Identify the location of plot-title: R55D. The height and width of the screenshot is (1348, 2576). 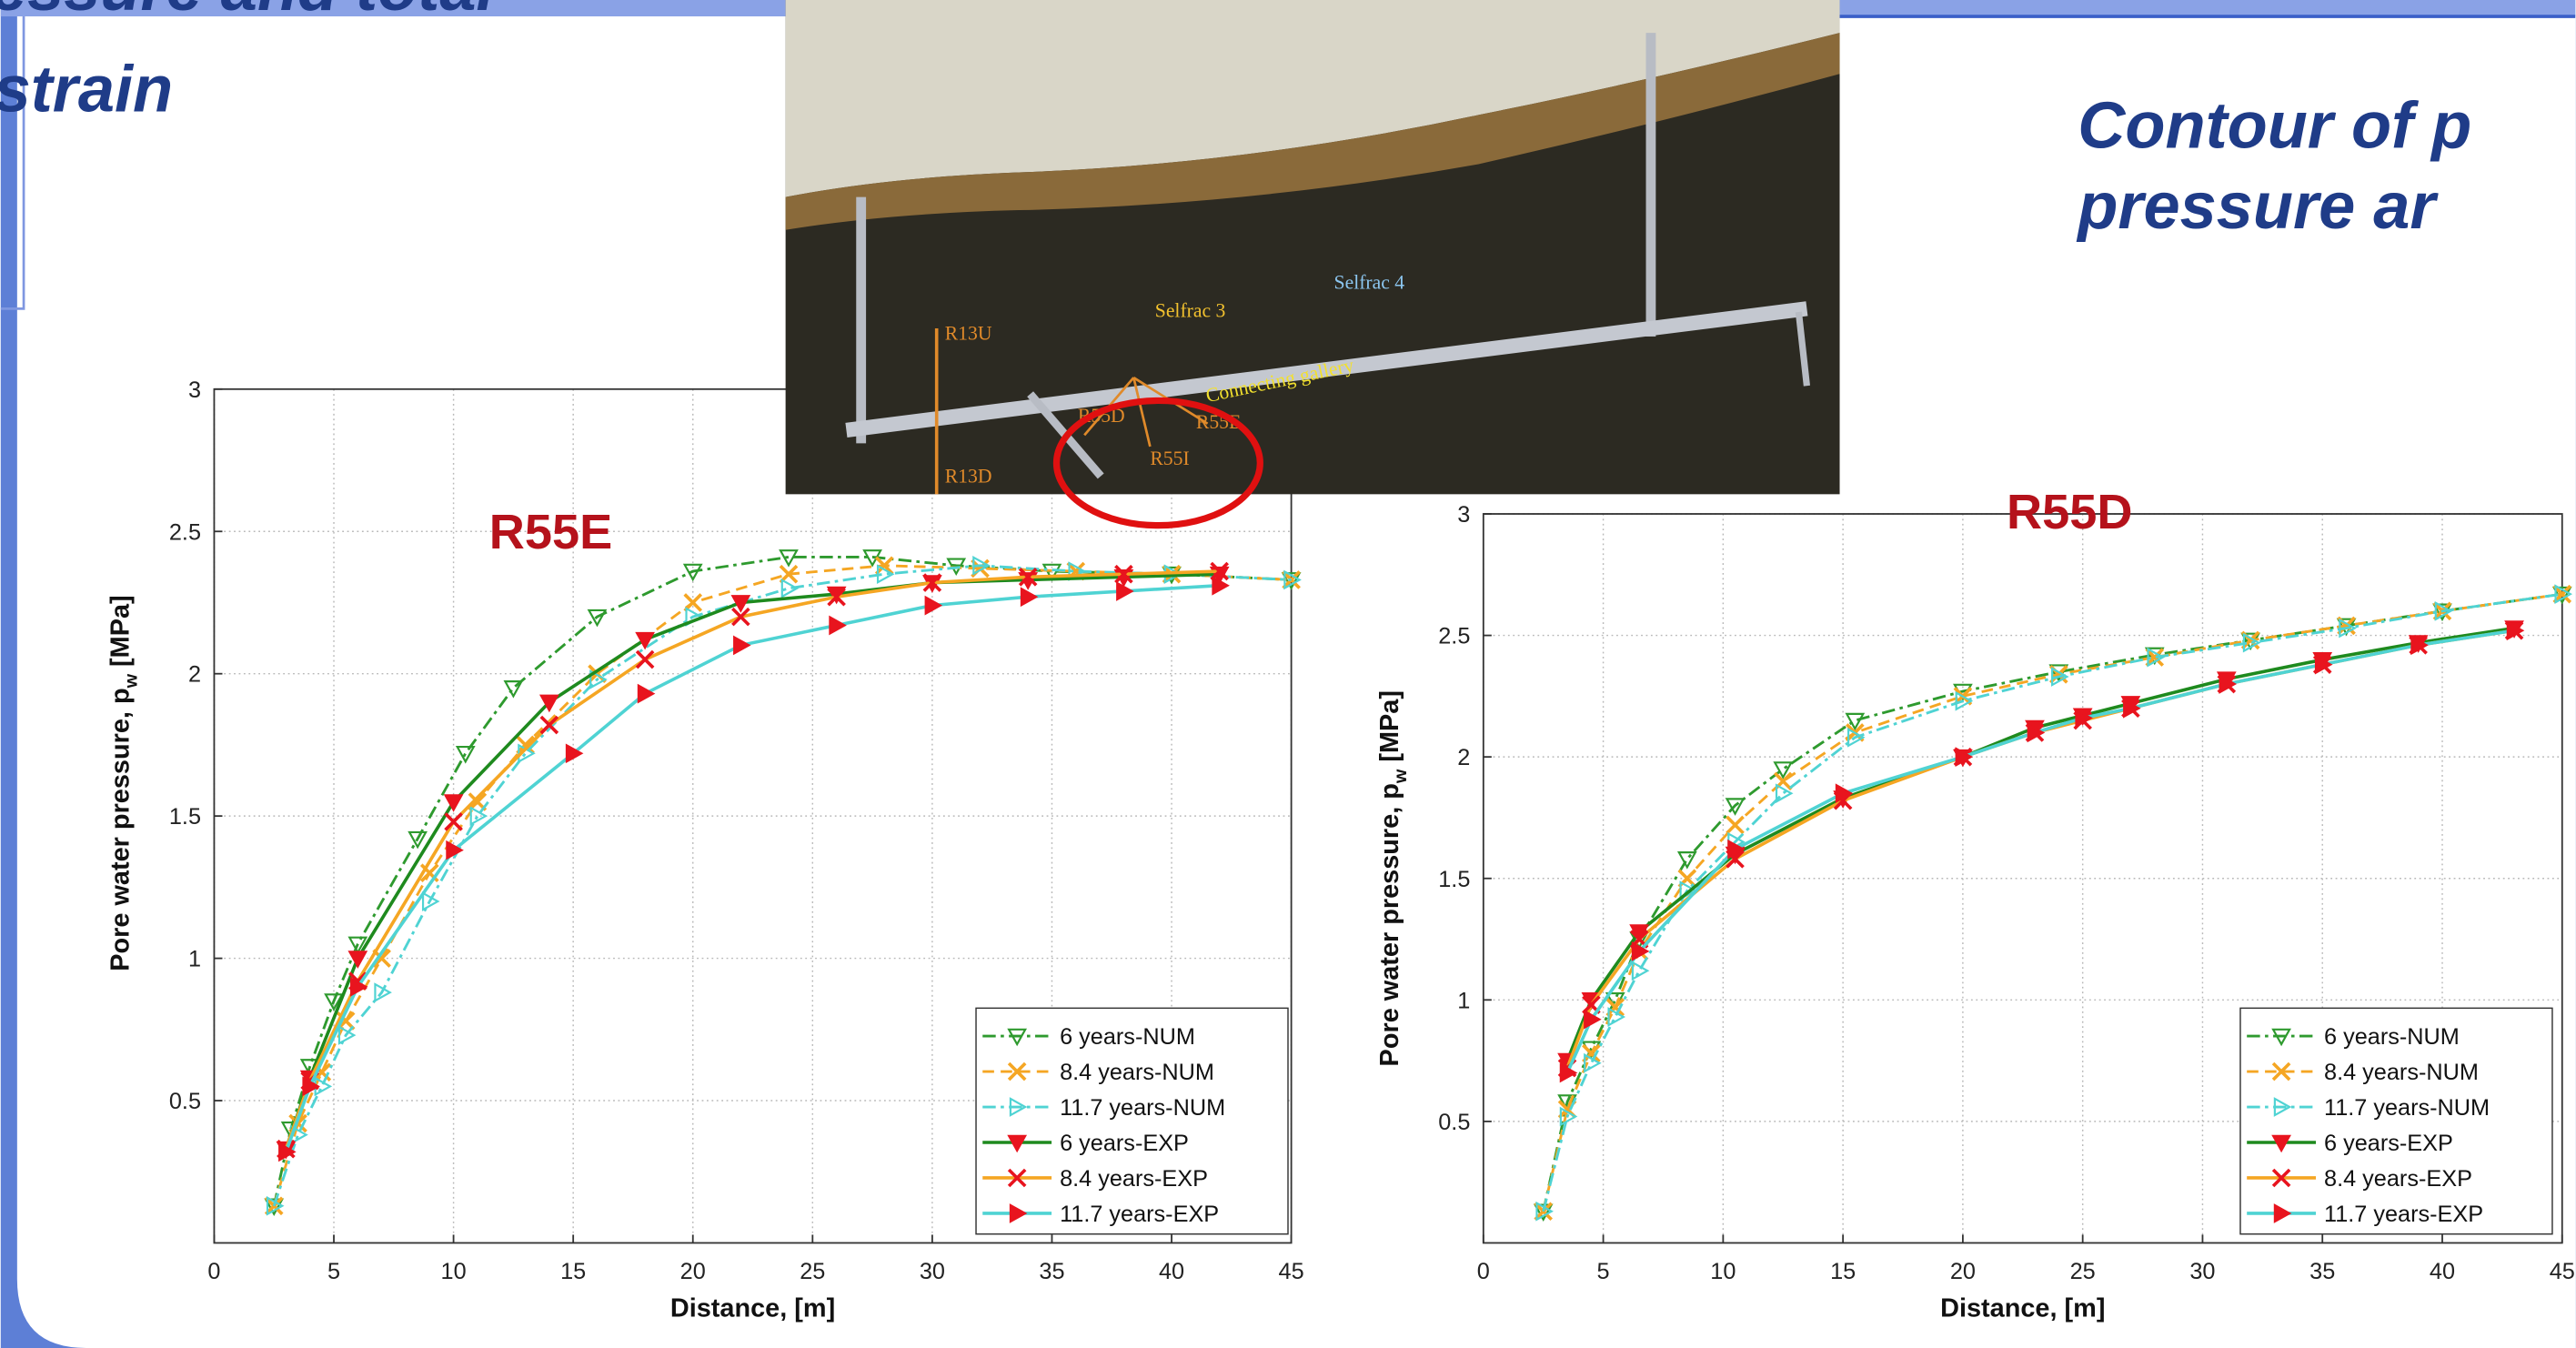
(2069, 512).